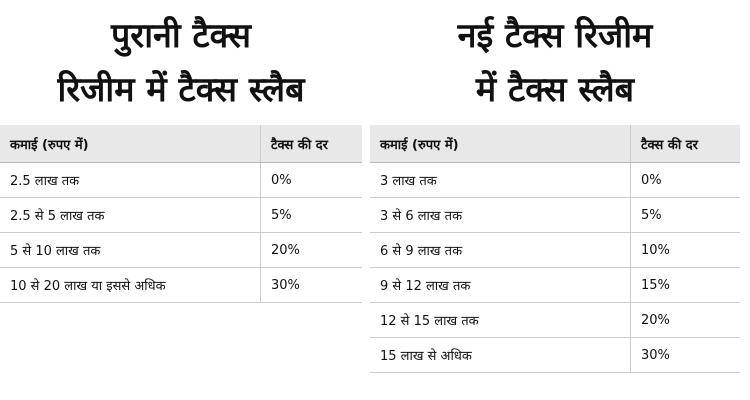 Image resolution: width=750 pixels, height=400 pixels. I want to click on cell: 9 से 12 लाख तक, so click(500, 285).